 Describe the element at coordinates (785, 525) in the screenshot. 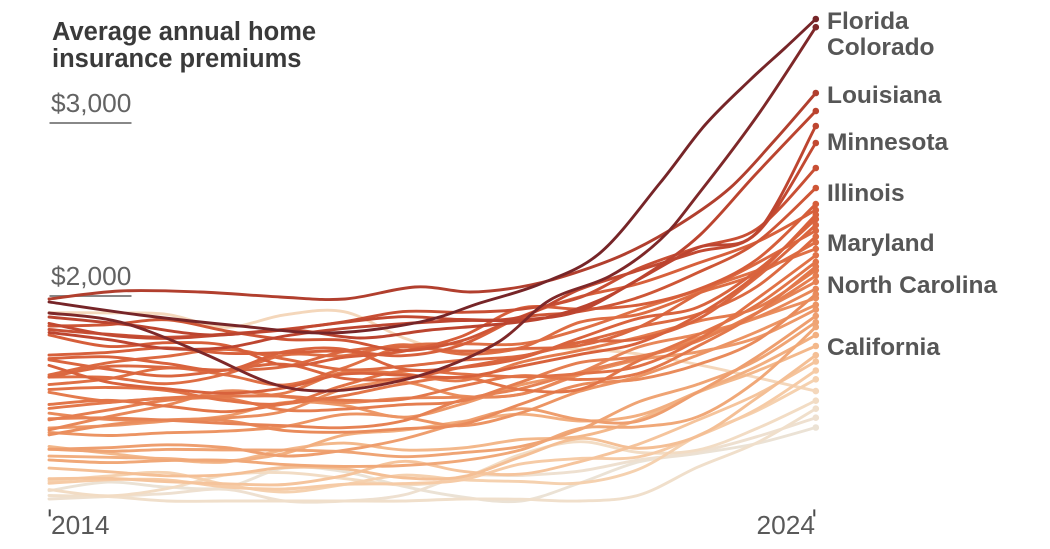

I see `svg-text: 2024` at that location.